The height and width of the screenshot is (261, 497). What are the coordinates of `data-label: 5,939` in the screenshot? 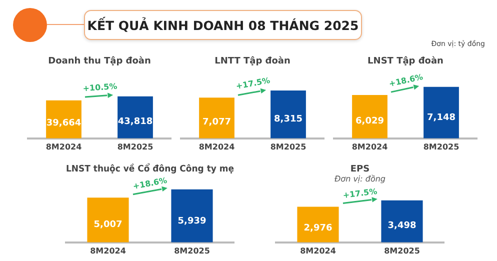 It's located at (192, 221).